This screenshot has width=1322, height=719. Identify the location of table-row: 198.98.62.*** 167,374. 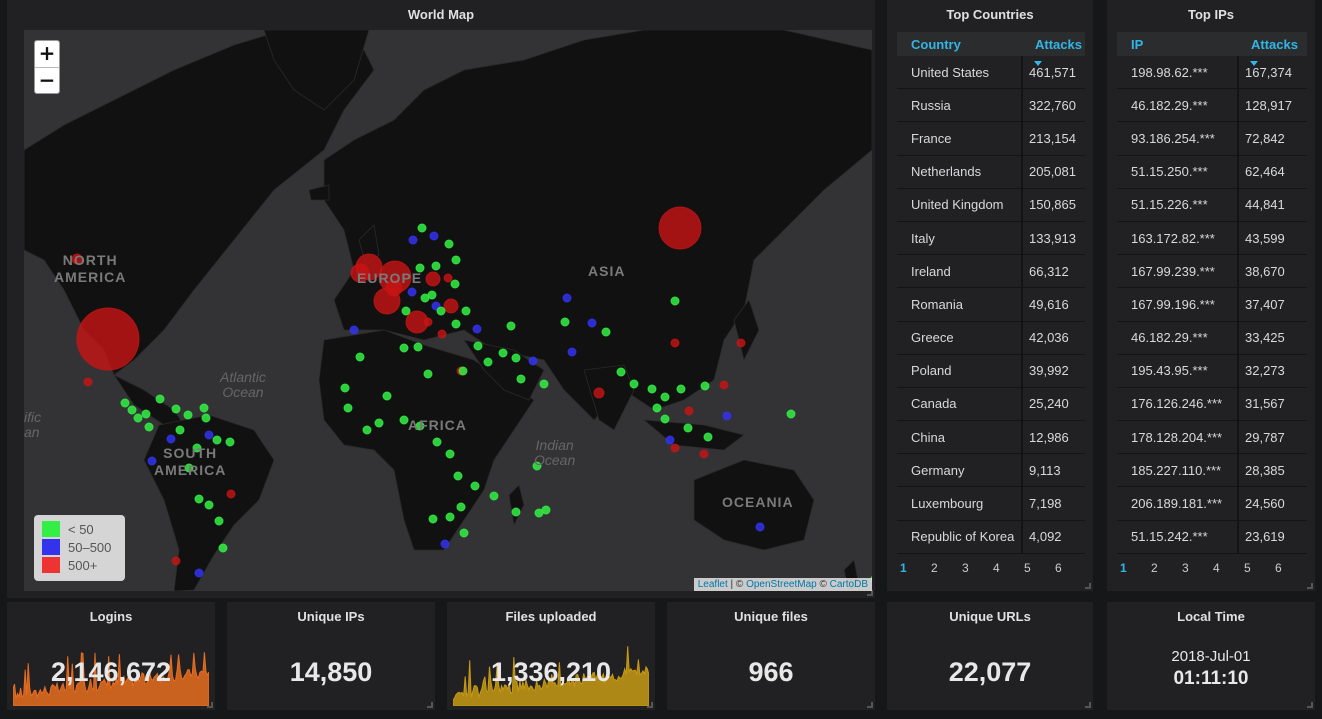
(1212, 73).